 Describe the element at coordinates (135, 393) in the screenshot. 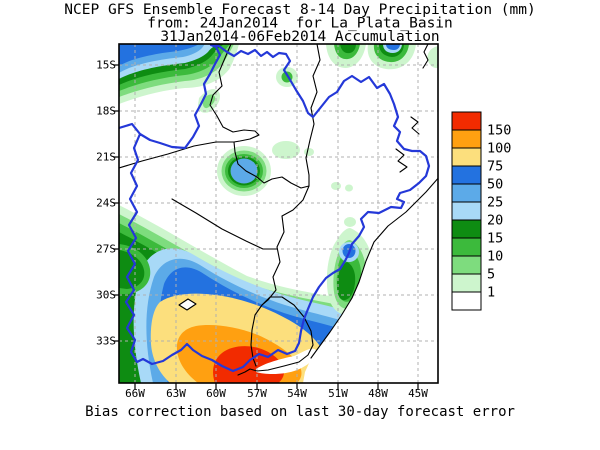

I see `lon-label: 66W` at that location.